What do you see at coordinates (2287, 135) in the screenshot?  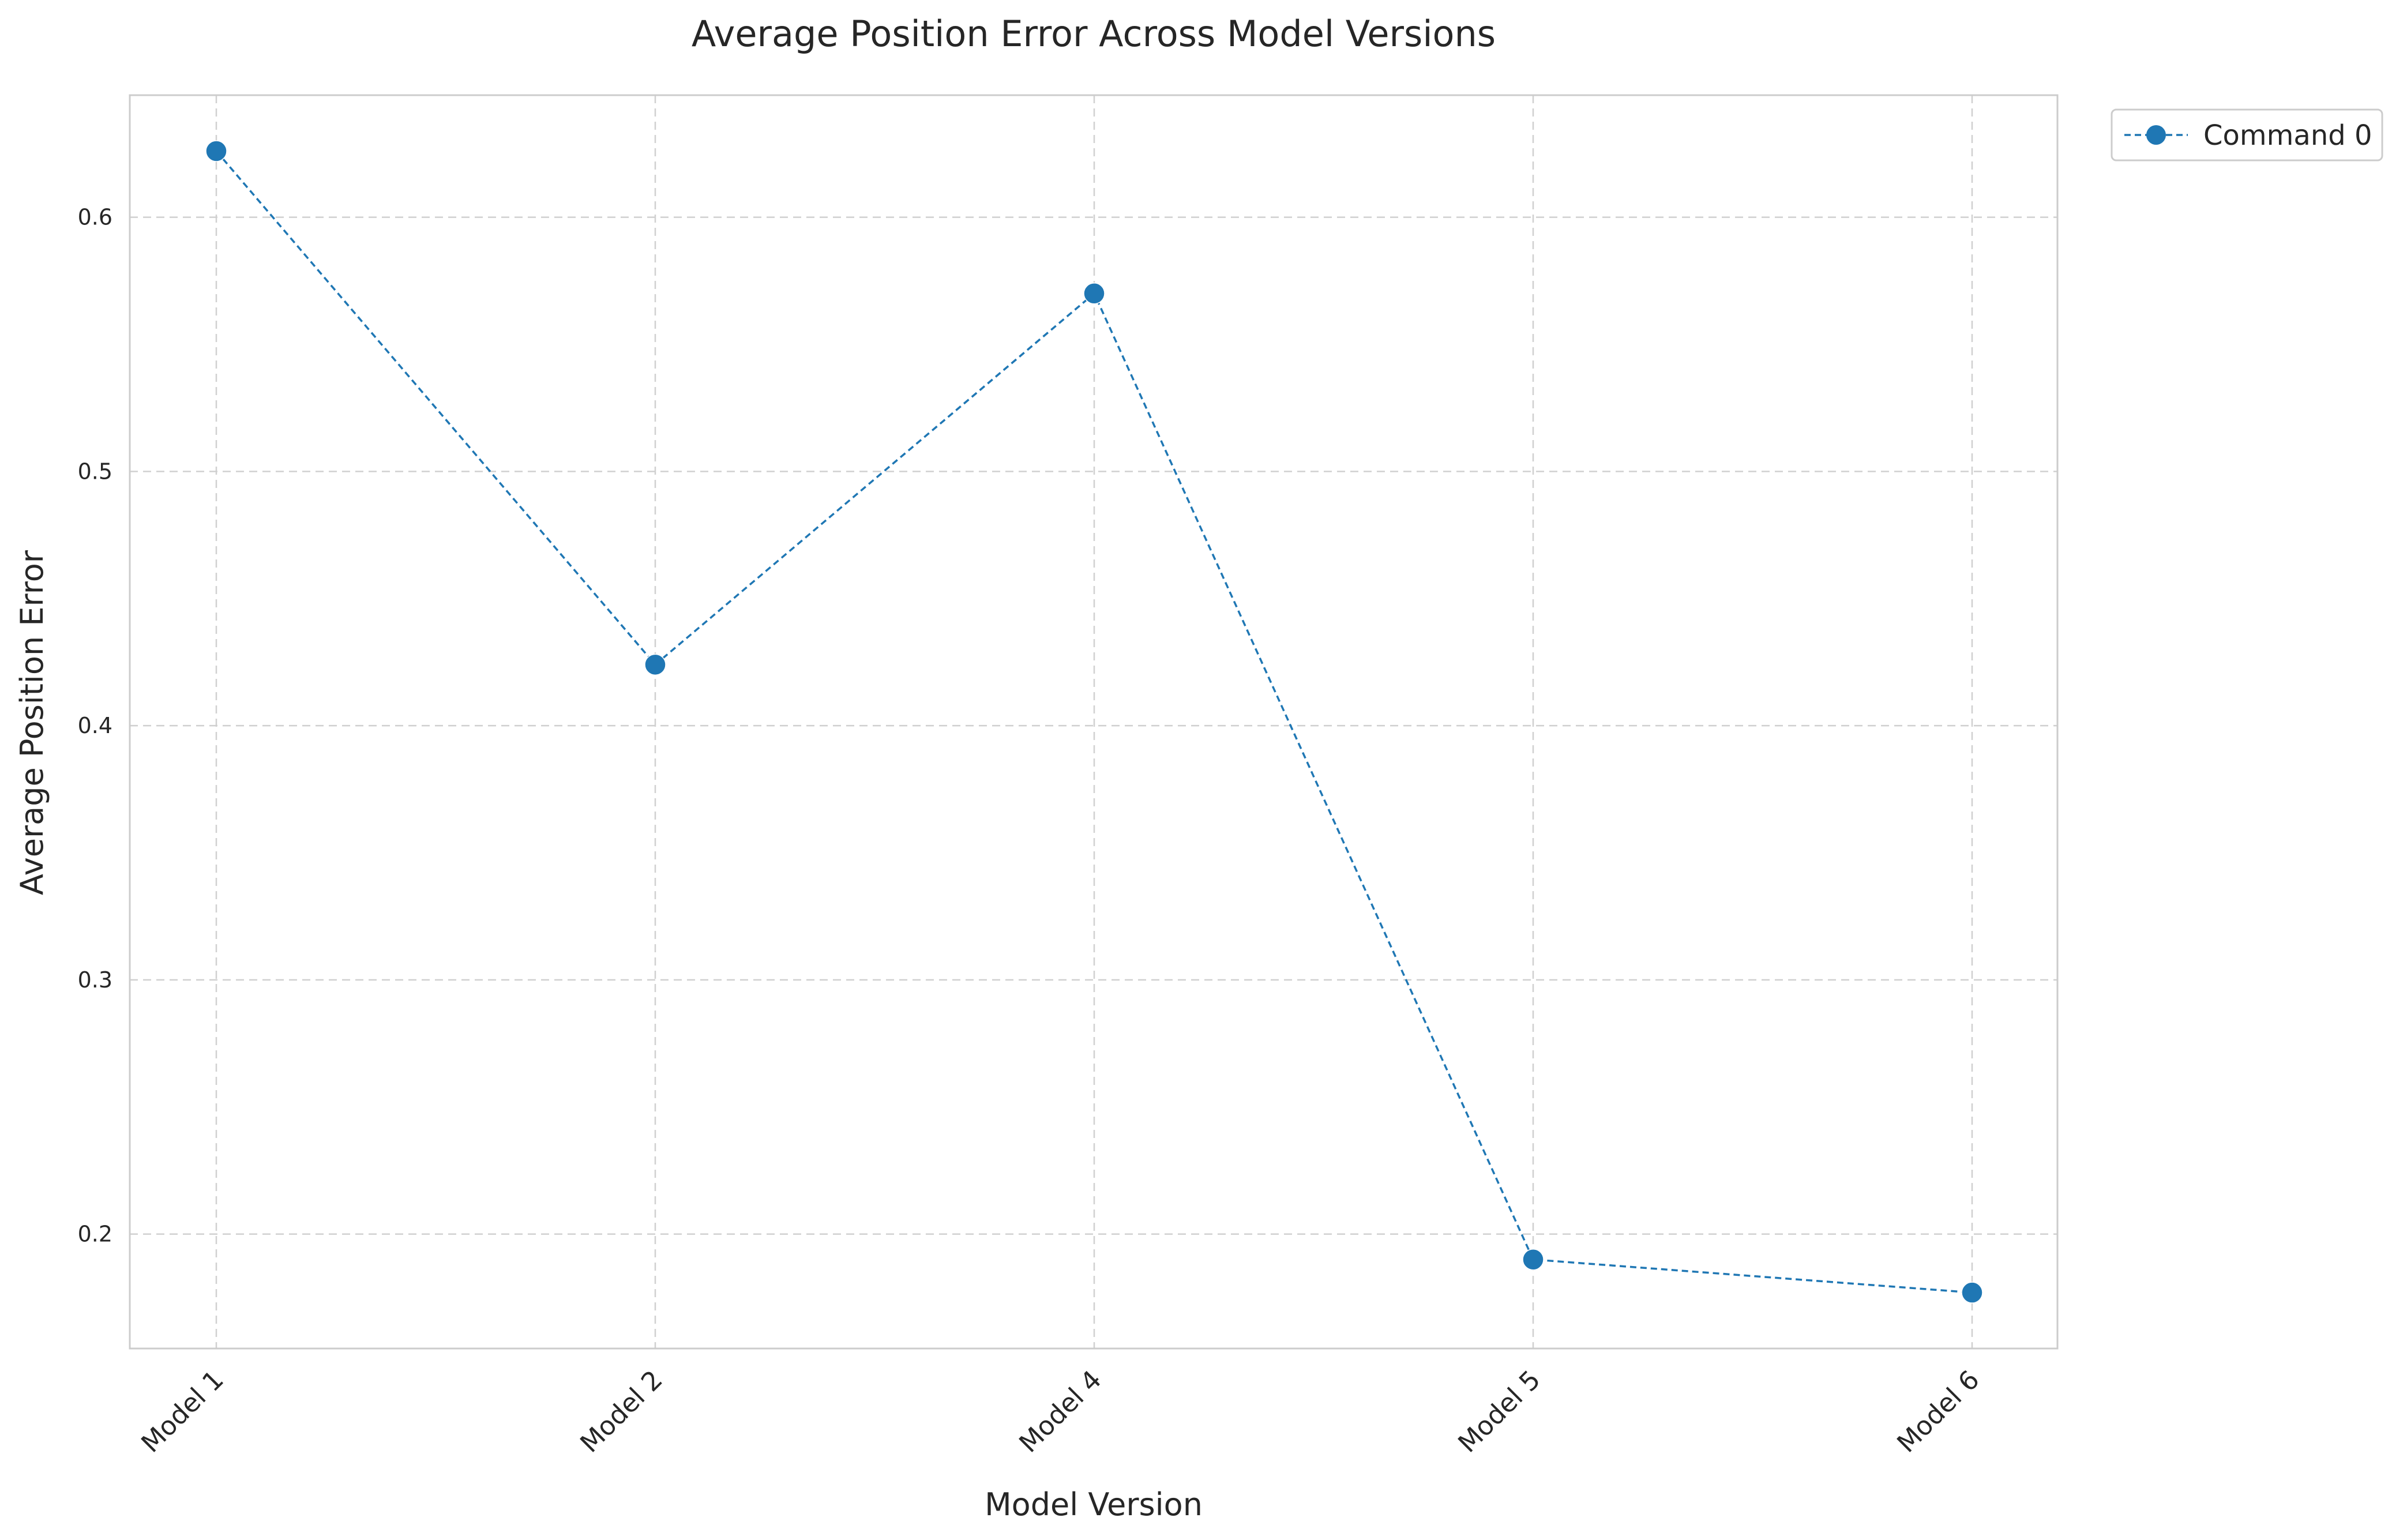 I see `legend-label-command-0: Command 0` at bounding box center [2287, 135].